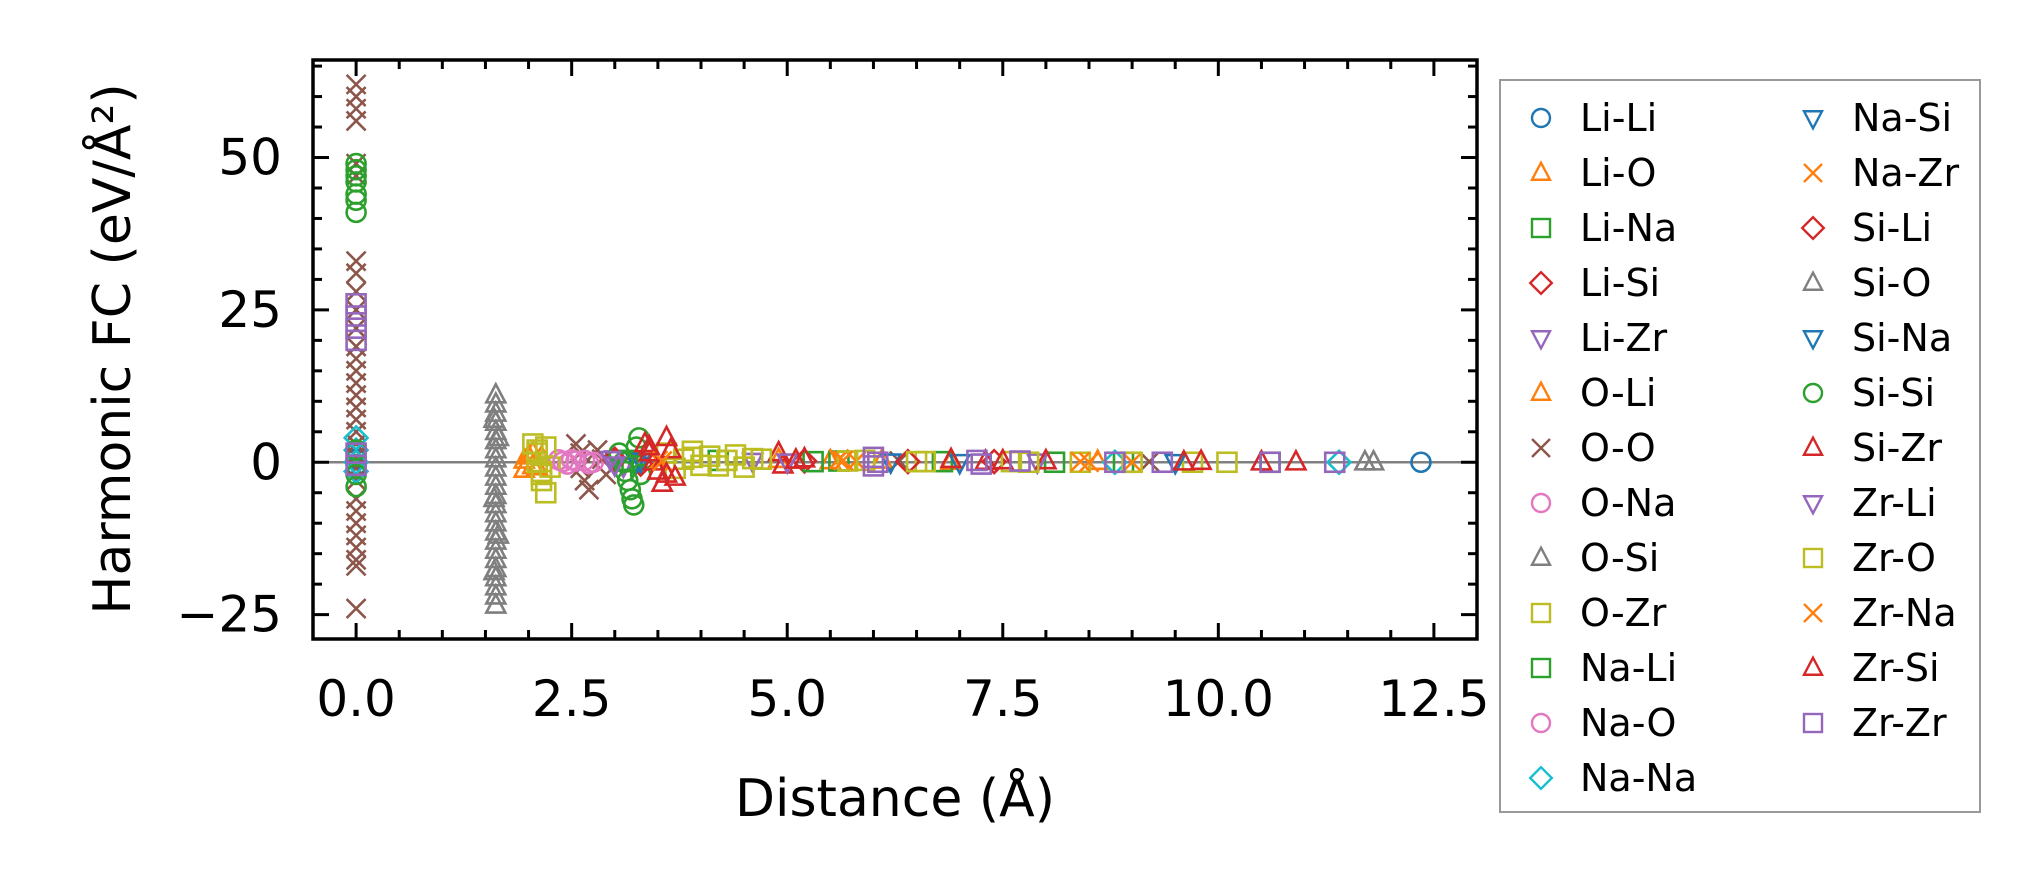  Describe the element at coordinates (1541, 283) in the screenshot. I see `legend-marker-li-si` at that location.